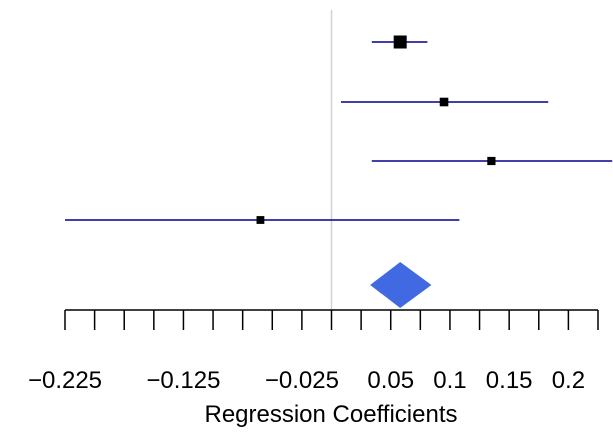 Image resolution: width=613 pixels, height=432 pixels. I want to click on tick-label: −0.125, so click(183, 380).